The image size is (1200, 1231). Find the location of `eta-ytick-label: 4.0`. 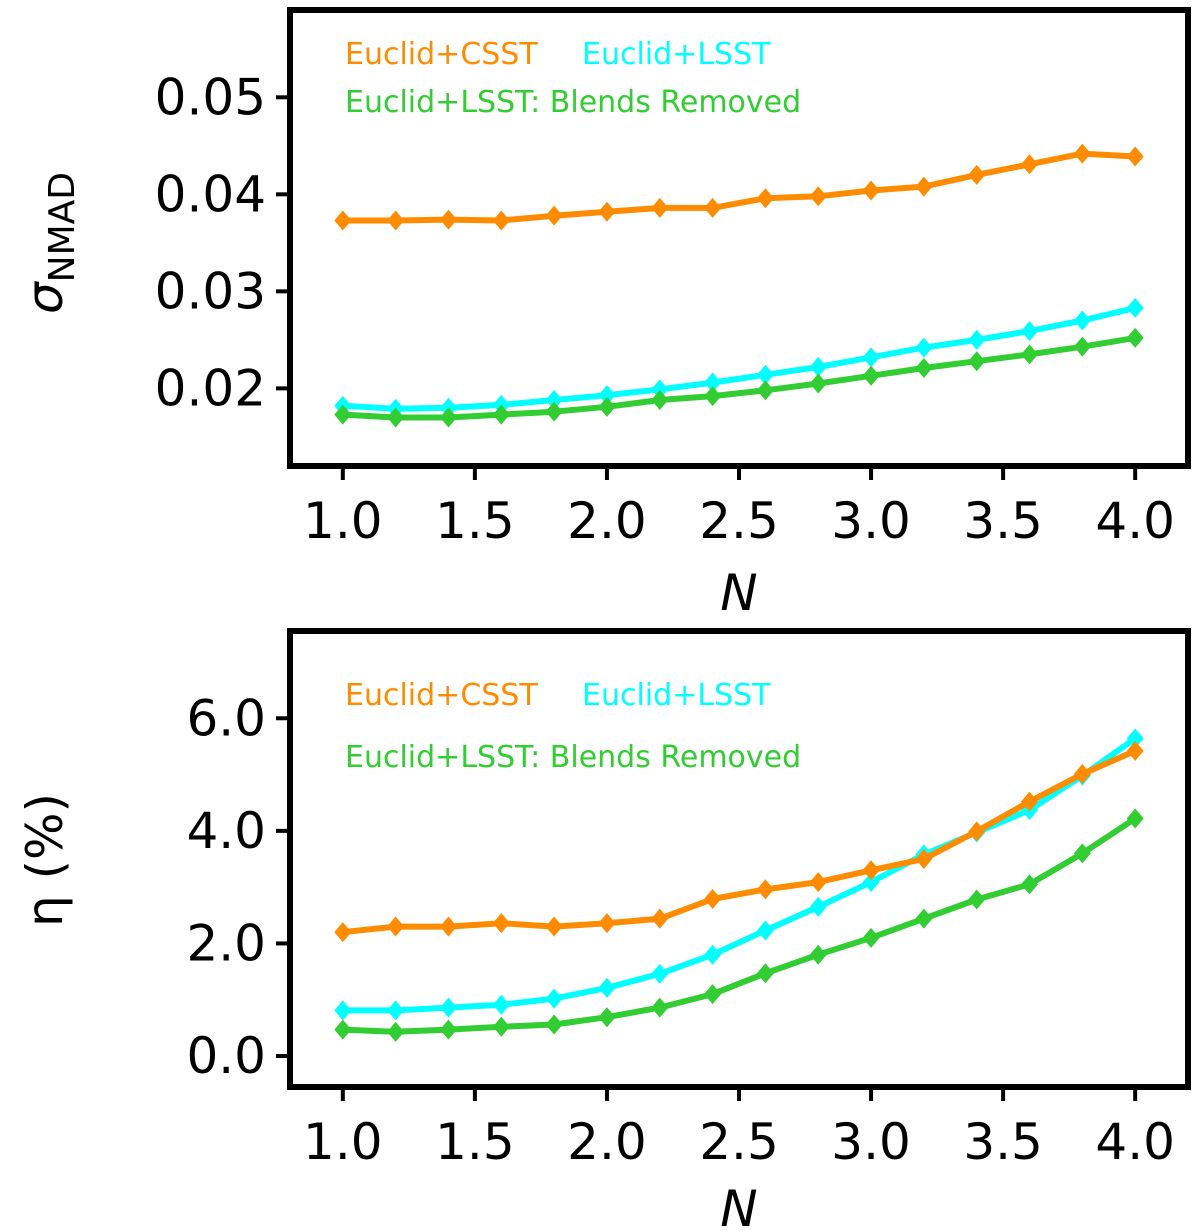

eta-ytick-label: 4.0 is located at coordinates (226, 831).